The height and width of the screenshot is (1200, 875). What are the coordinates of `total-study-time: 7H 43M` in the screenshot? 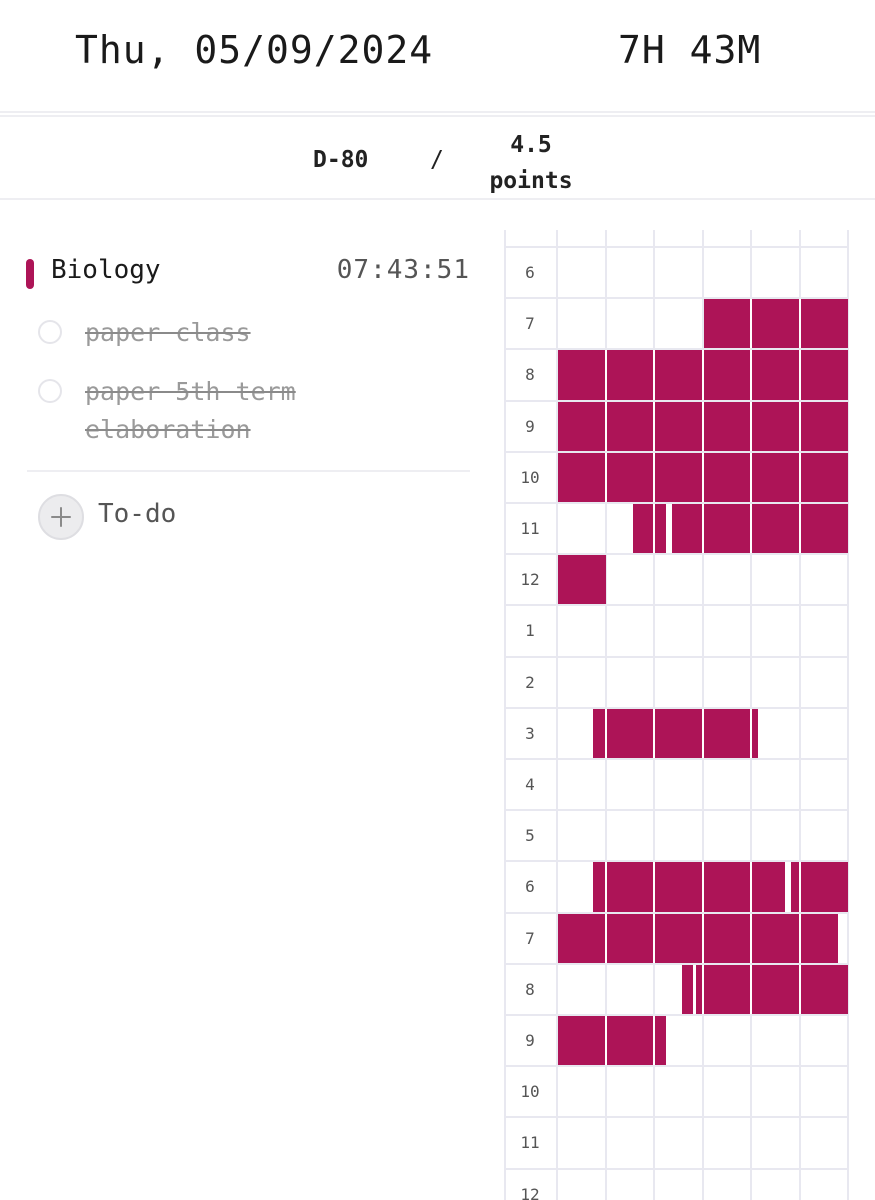 It's located at (690, 50).